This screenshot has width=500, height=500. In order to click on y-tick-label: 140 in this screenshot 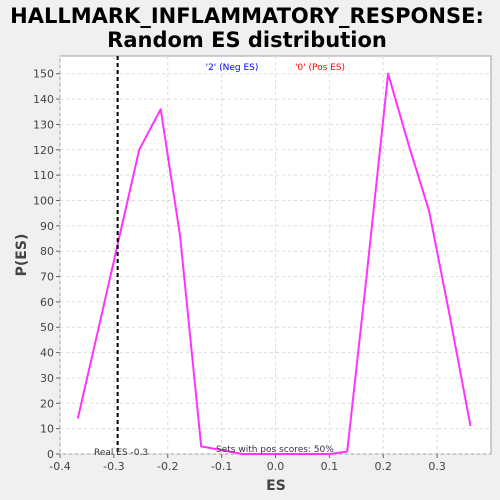, I will do `click(43, 99)`.